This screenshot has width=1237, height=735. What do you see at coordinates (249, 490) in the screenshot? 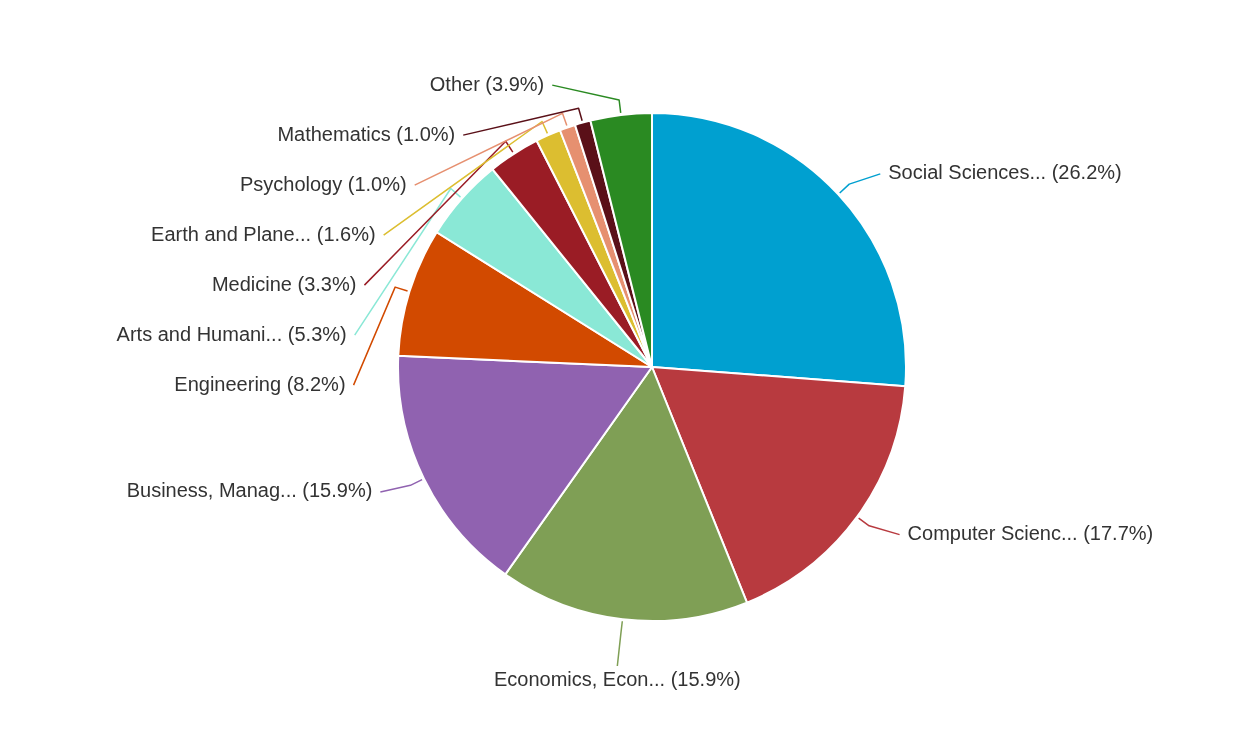
I see `slice-label: Business, Manag... (15.9%)` at bounding box center [249, 490].